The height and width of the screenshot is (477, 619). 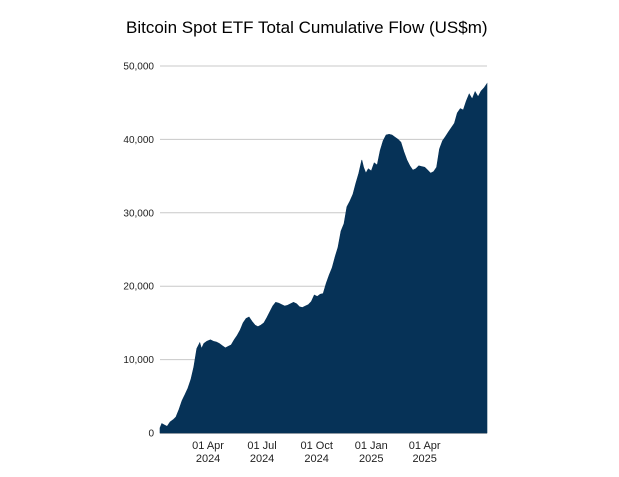 I want to click on x-tick-label-month: 01 Jul, so click(x=261, y=446).